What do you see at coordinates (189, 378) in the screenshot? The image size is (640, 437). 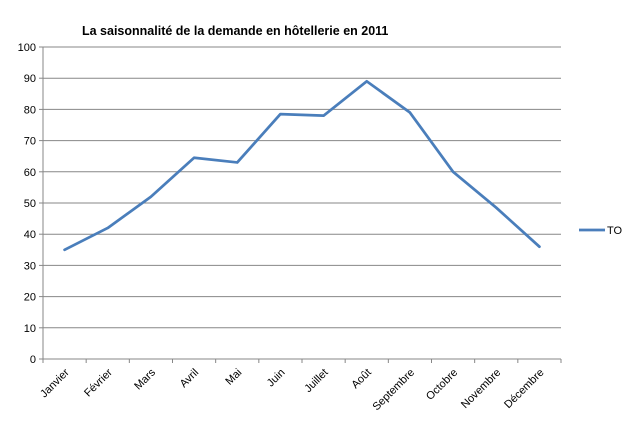 I see `x-tick-label: Avril` at bounding box center [189, 378].